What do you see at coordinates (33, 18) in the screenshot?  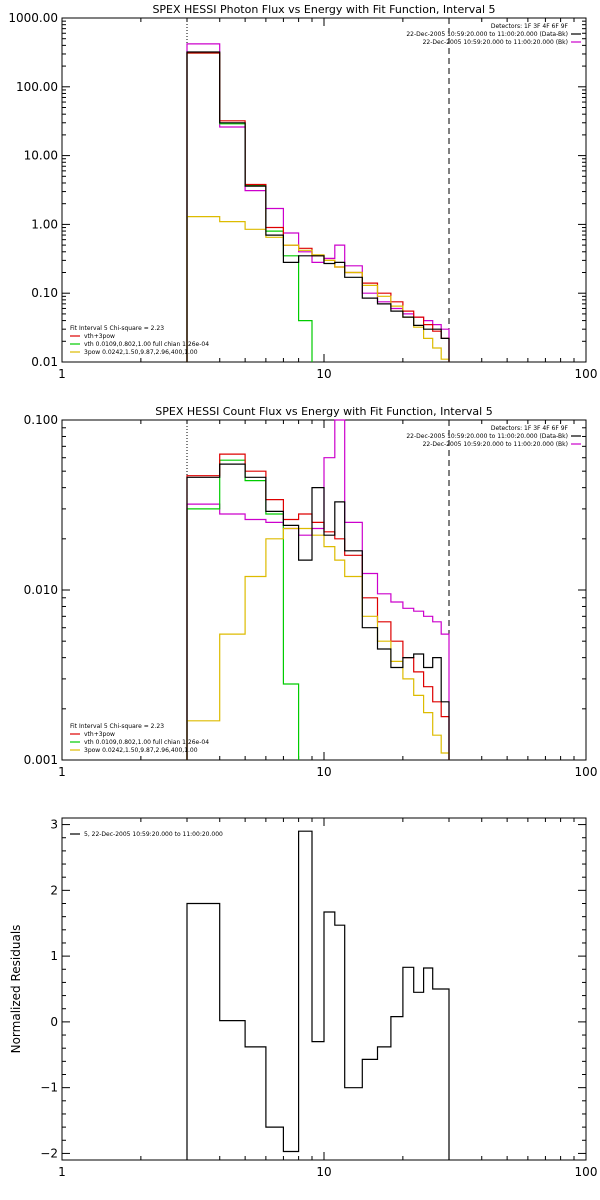 I see `y-tick-label: 1000.00` at bounding box center [33, 18].